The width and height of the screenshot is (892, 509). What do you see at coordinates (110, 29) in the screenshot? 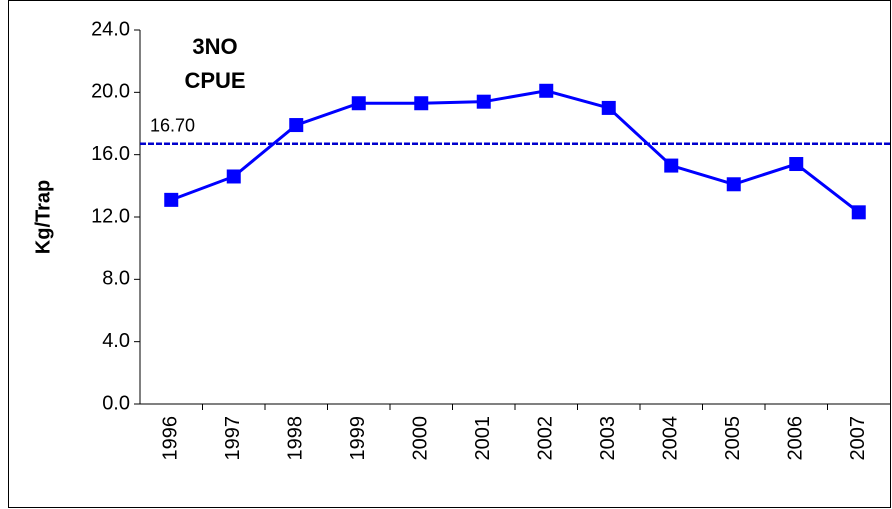
I see `y-tick-label: 24.0` at bounding box center [110, 29].